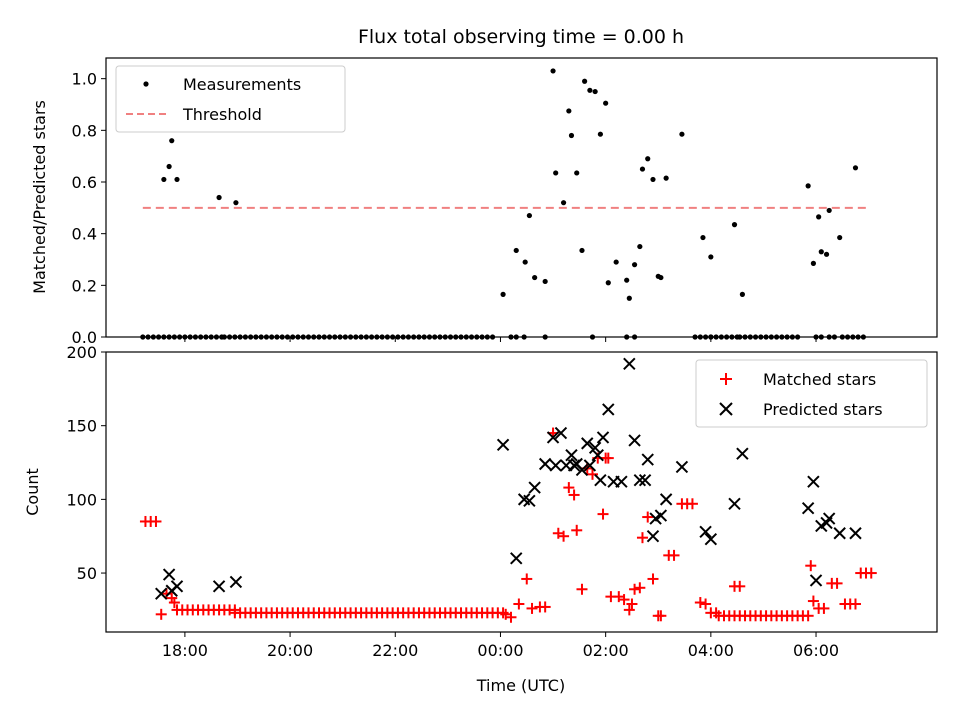  Describe the element at coordinates (81, 352) in the screenshot. I see `count-y-tick-label: 200` at that location.